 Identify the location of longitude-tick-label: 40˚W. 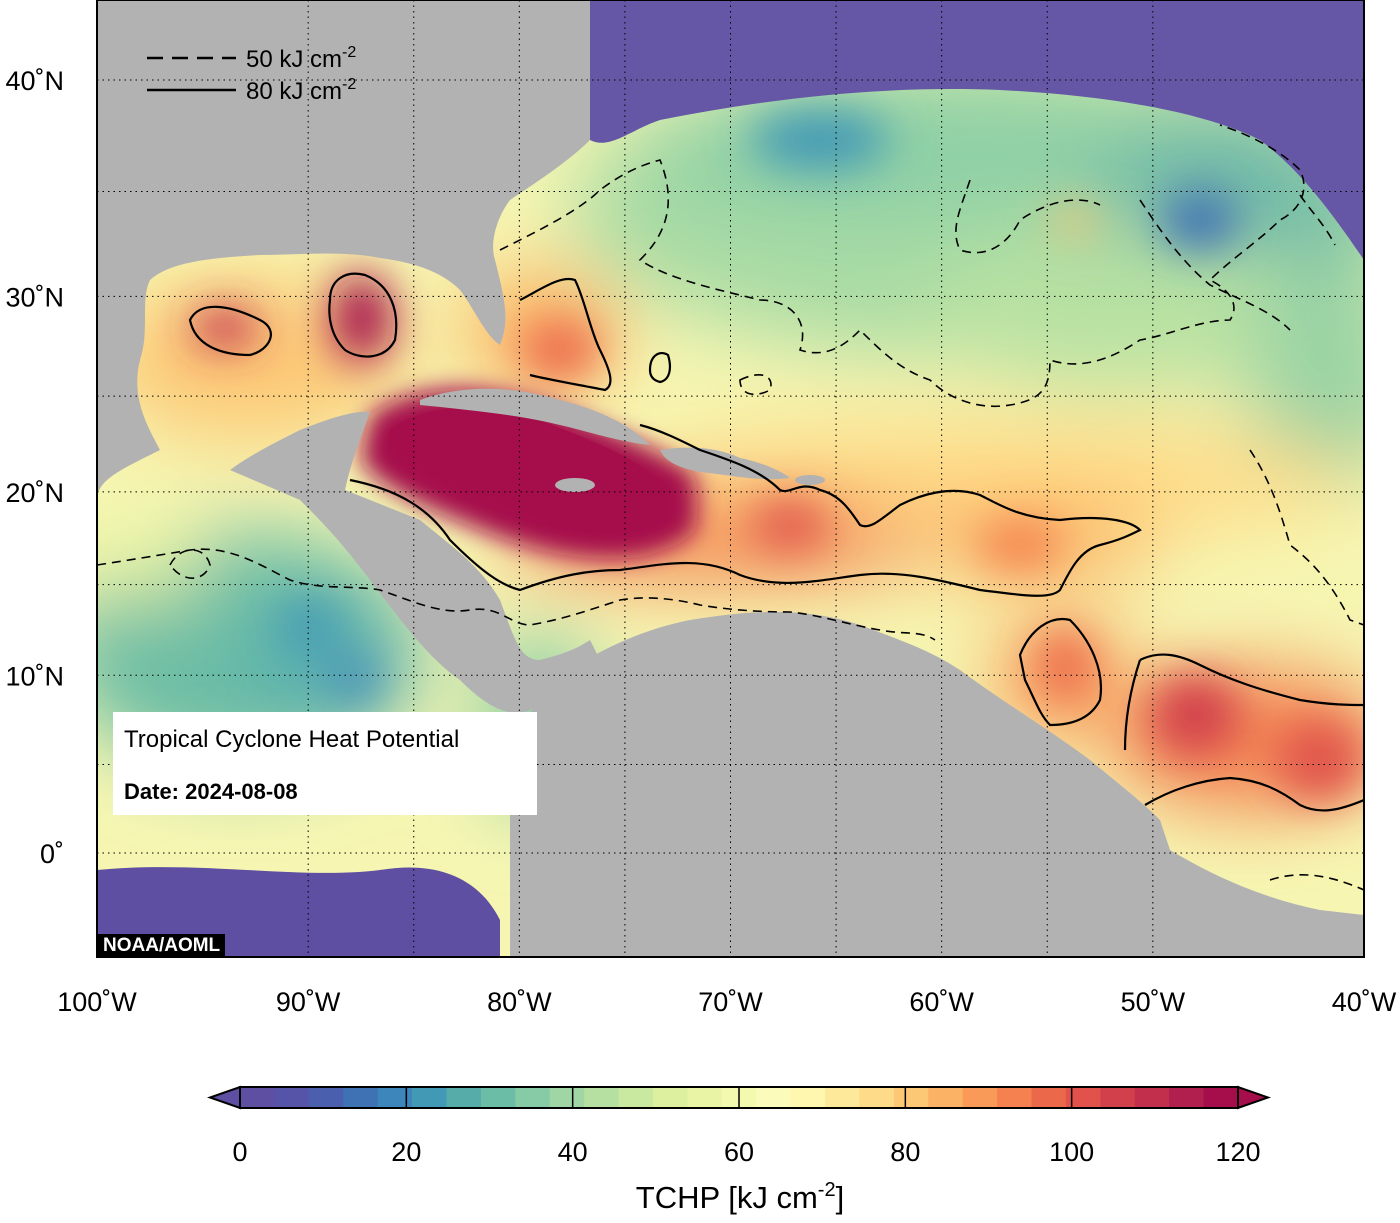
(1364, 1002).